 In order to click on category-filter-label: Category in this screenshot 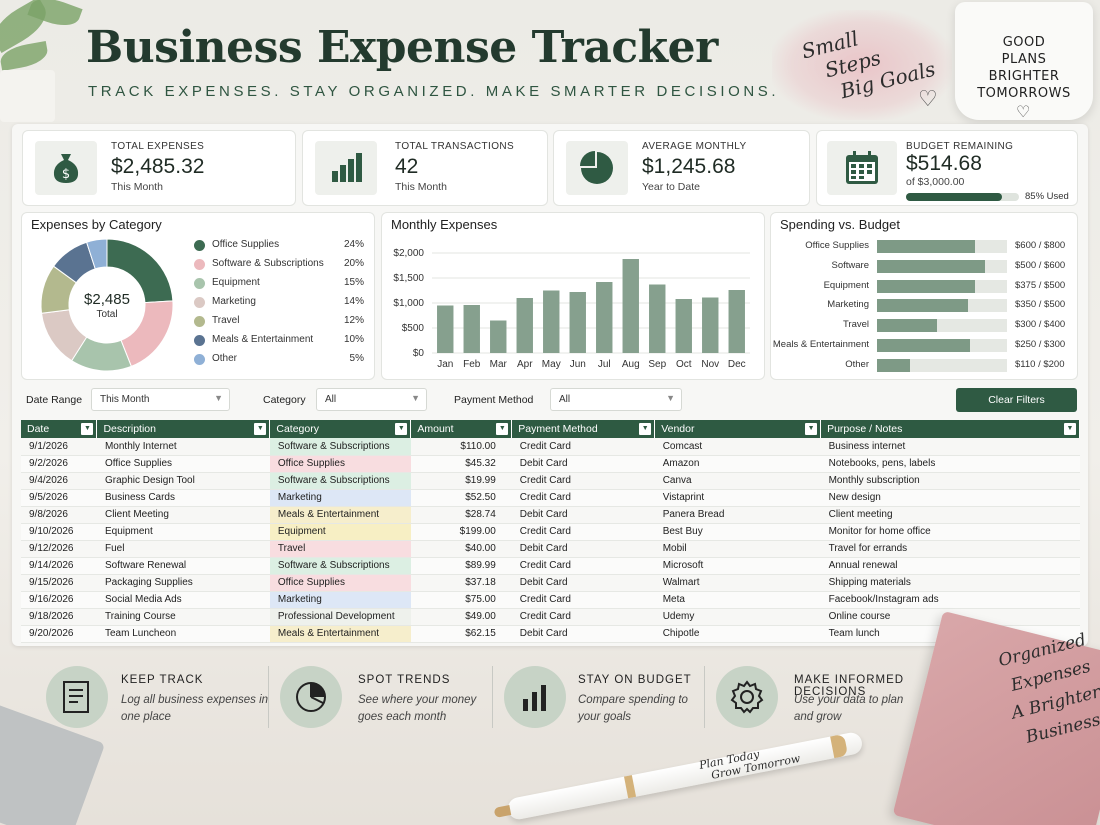, I will do `click(284, 400)`.